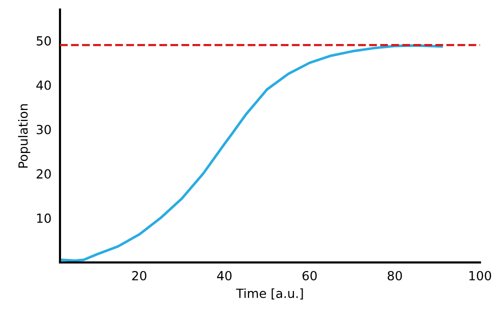 The width and height of the screenshot is (500, 320). What do you see at coordinates (24, 136) in the screenshot?
I see `y-axis-title: Population` at bounding box center [24, 136].